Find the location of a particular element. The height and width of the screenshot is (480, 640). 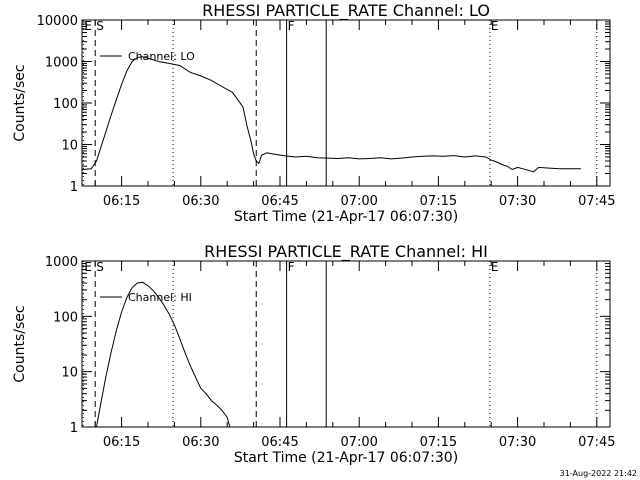

chart-title: RHESSI PARTICLE_RATE Channel: LO is located at coordinates (346, 11).